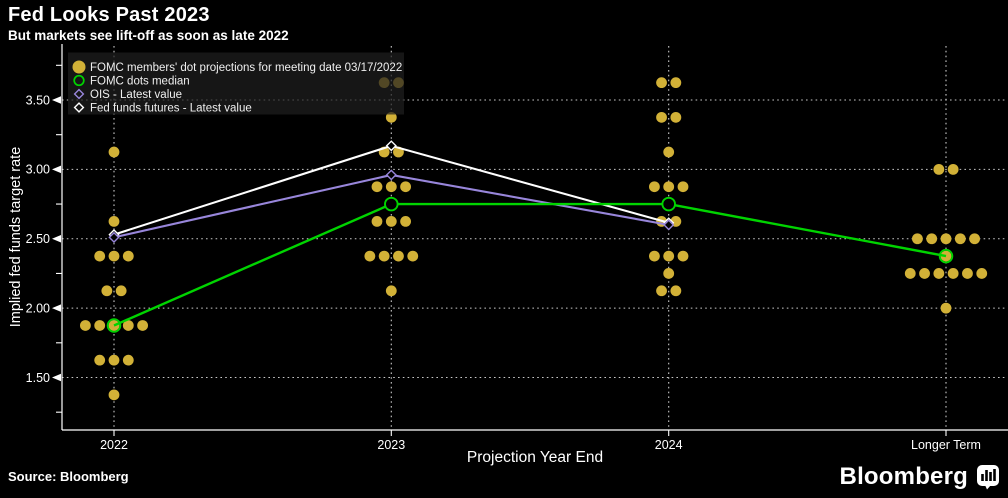 The width and height of the screenshot is (1008, 498). Describe the element at coordinates (114, 273) in the screenshot. I see `dot-column-2022` at that location.